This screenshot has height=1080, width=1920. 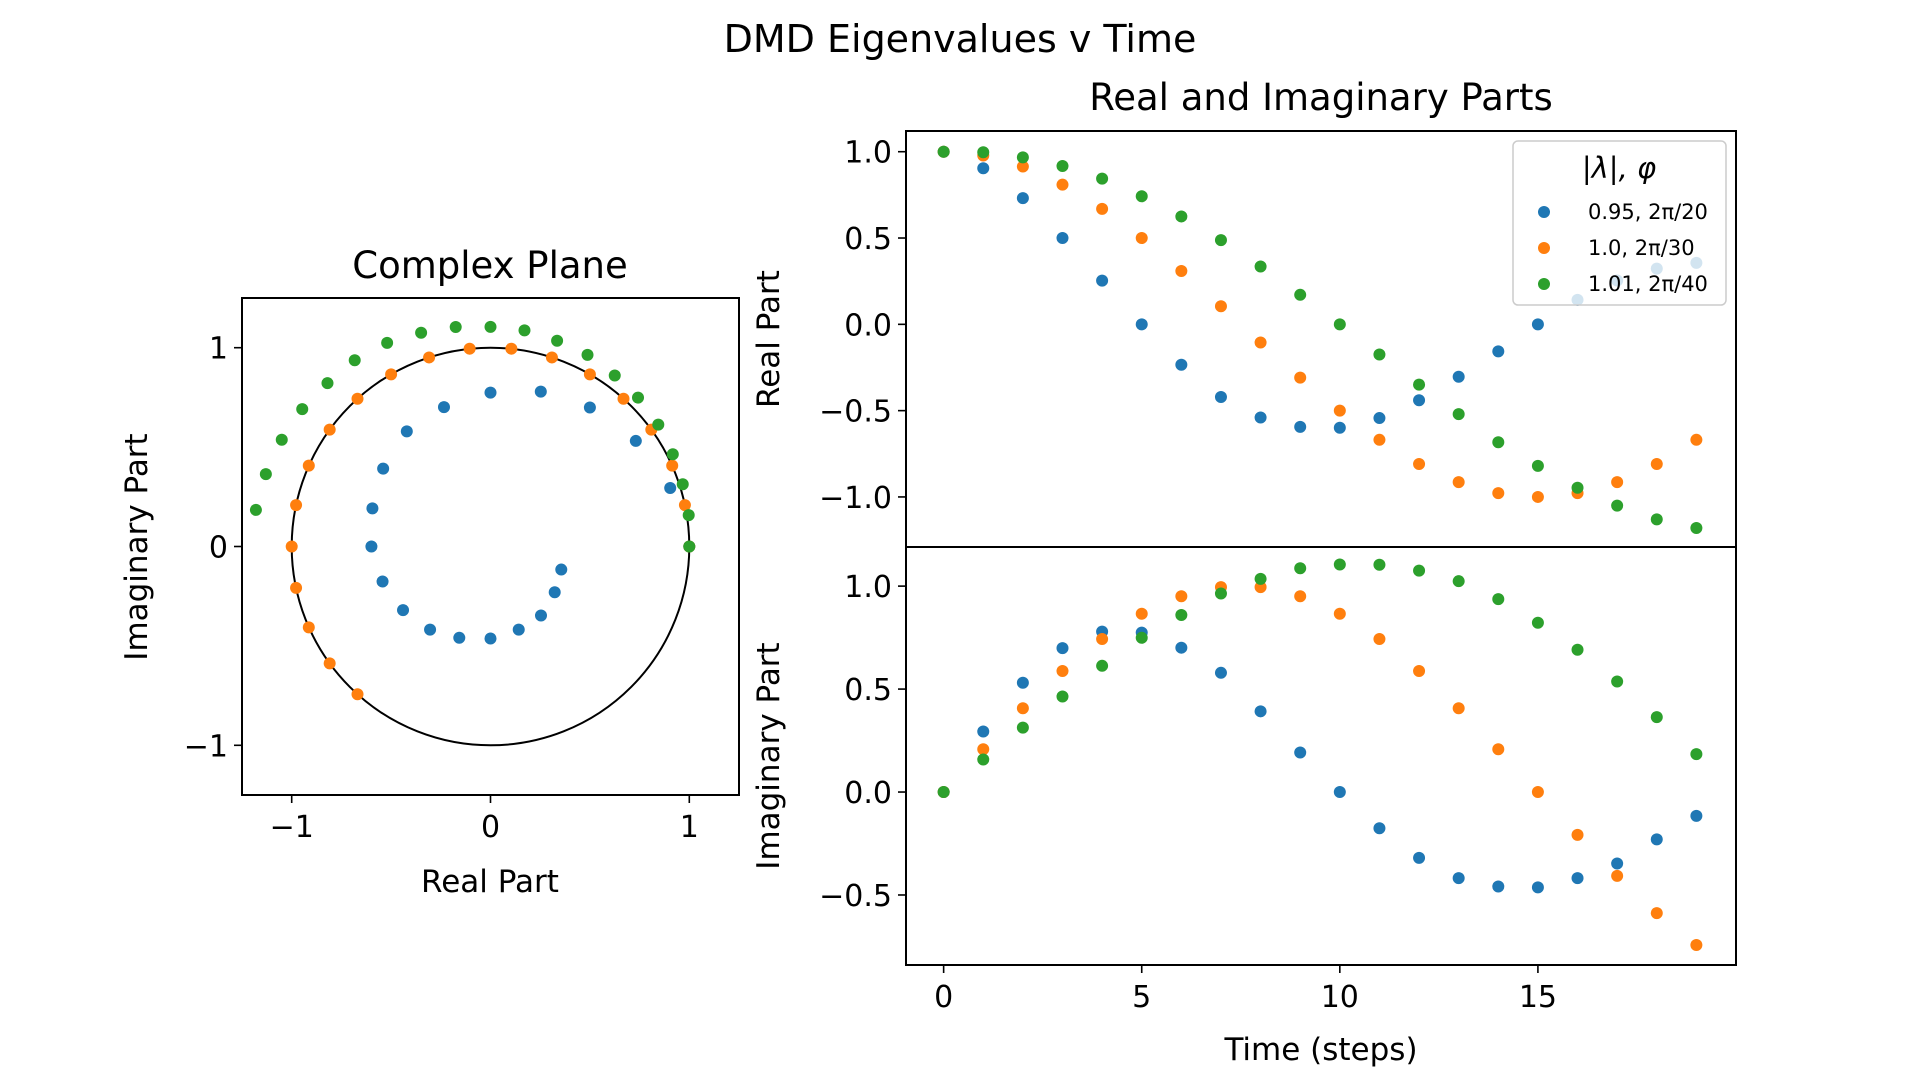 I want to click on legend-box, so click(x=1619, y=223).